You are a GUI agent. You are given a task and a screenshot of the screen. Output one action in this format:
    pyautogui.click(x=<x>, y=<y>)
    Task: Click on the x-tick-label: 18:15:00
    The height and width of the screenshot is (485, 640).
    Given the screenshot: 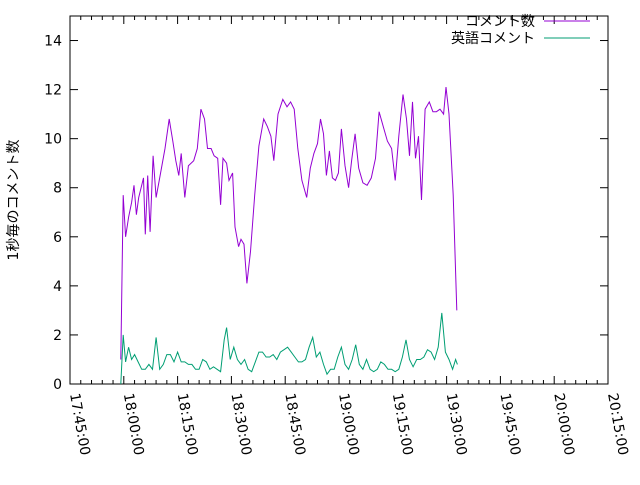 What is the action you would take?
    pyautogui.click(x=187, y=424)
    